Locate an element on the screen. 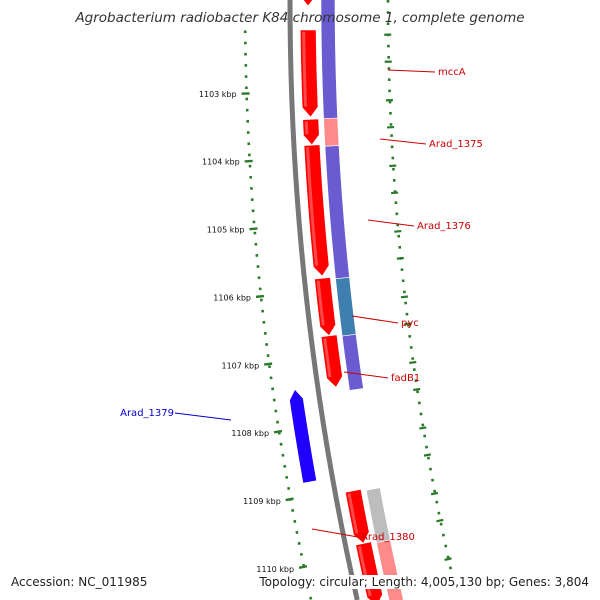  kbp-tick-label-4: 1106 kbp is located at coordinates (232, 297).